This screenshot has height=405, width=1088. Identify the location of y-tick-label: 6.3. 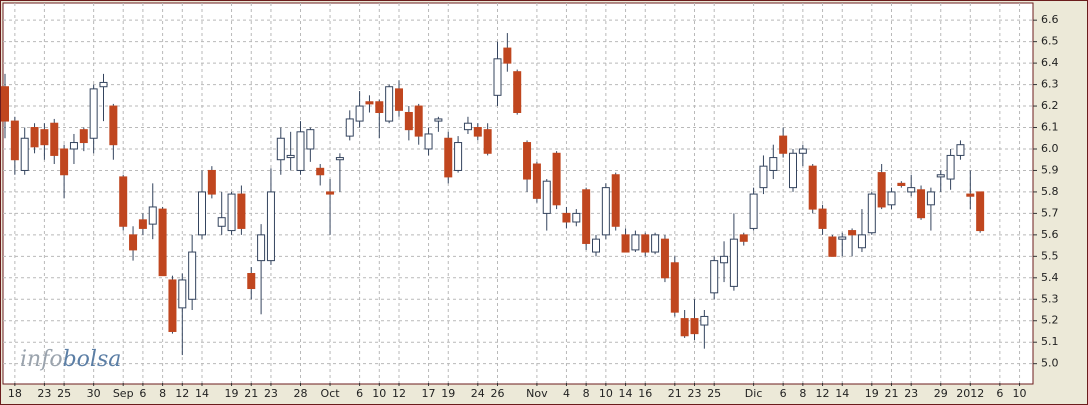
(1050, 84).